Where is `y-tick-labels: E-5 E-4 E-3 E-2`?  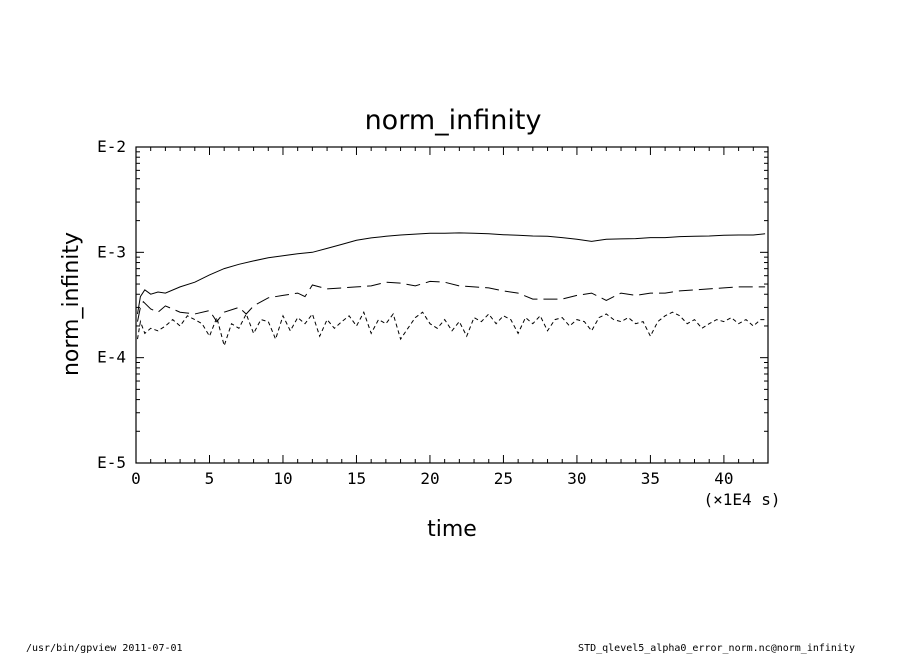
y-tick-labels: E-5 E-4 E-3 E-2 is located at coordinates (111, 304).